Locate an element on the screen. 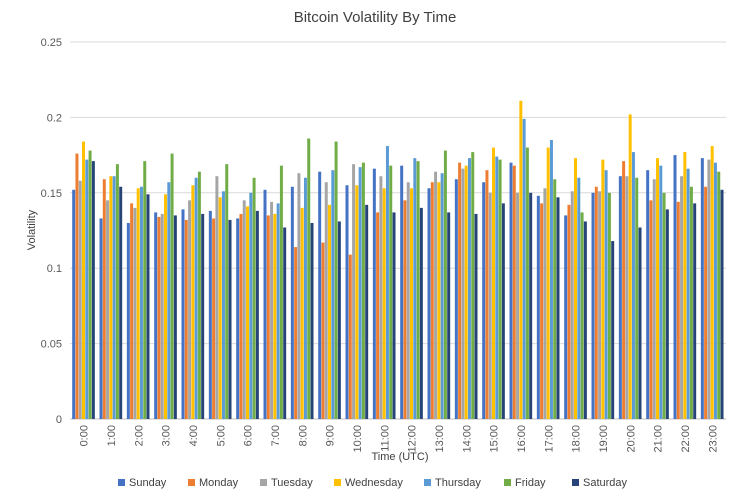 The height and width of the screenshot is (500, 750). x-tick-label: 3:00 is located at coordinates (167, 435).